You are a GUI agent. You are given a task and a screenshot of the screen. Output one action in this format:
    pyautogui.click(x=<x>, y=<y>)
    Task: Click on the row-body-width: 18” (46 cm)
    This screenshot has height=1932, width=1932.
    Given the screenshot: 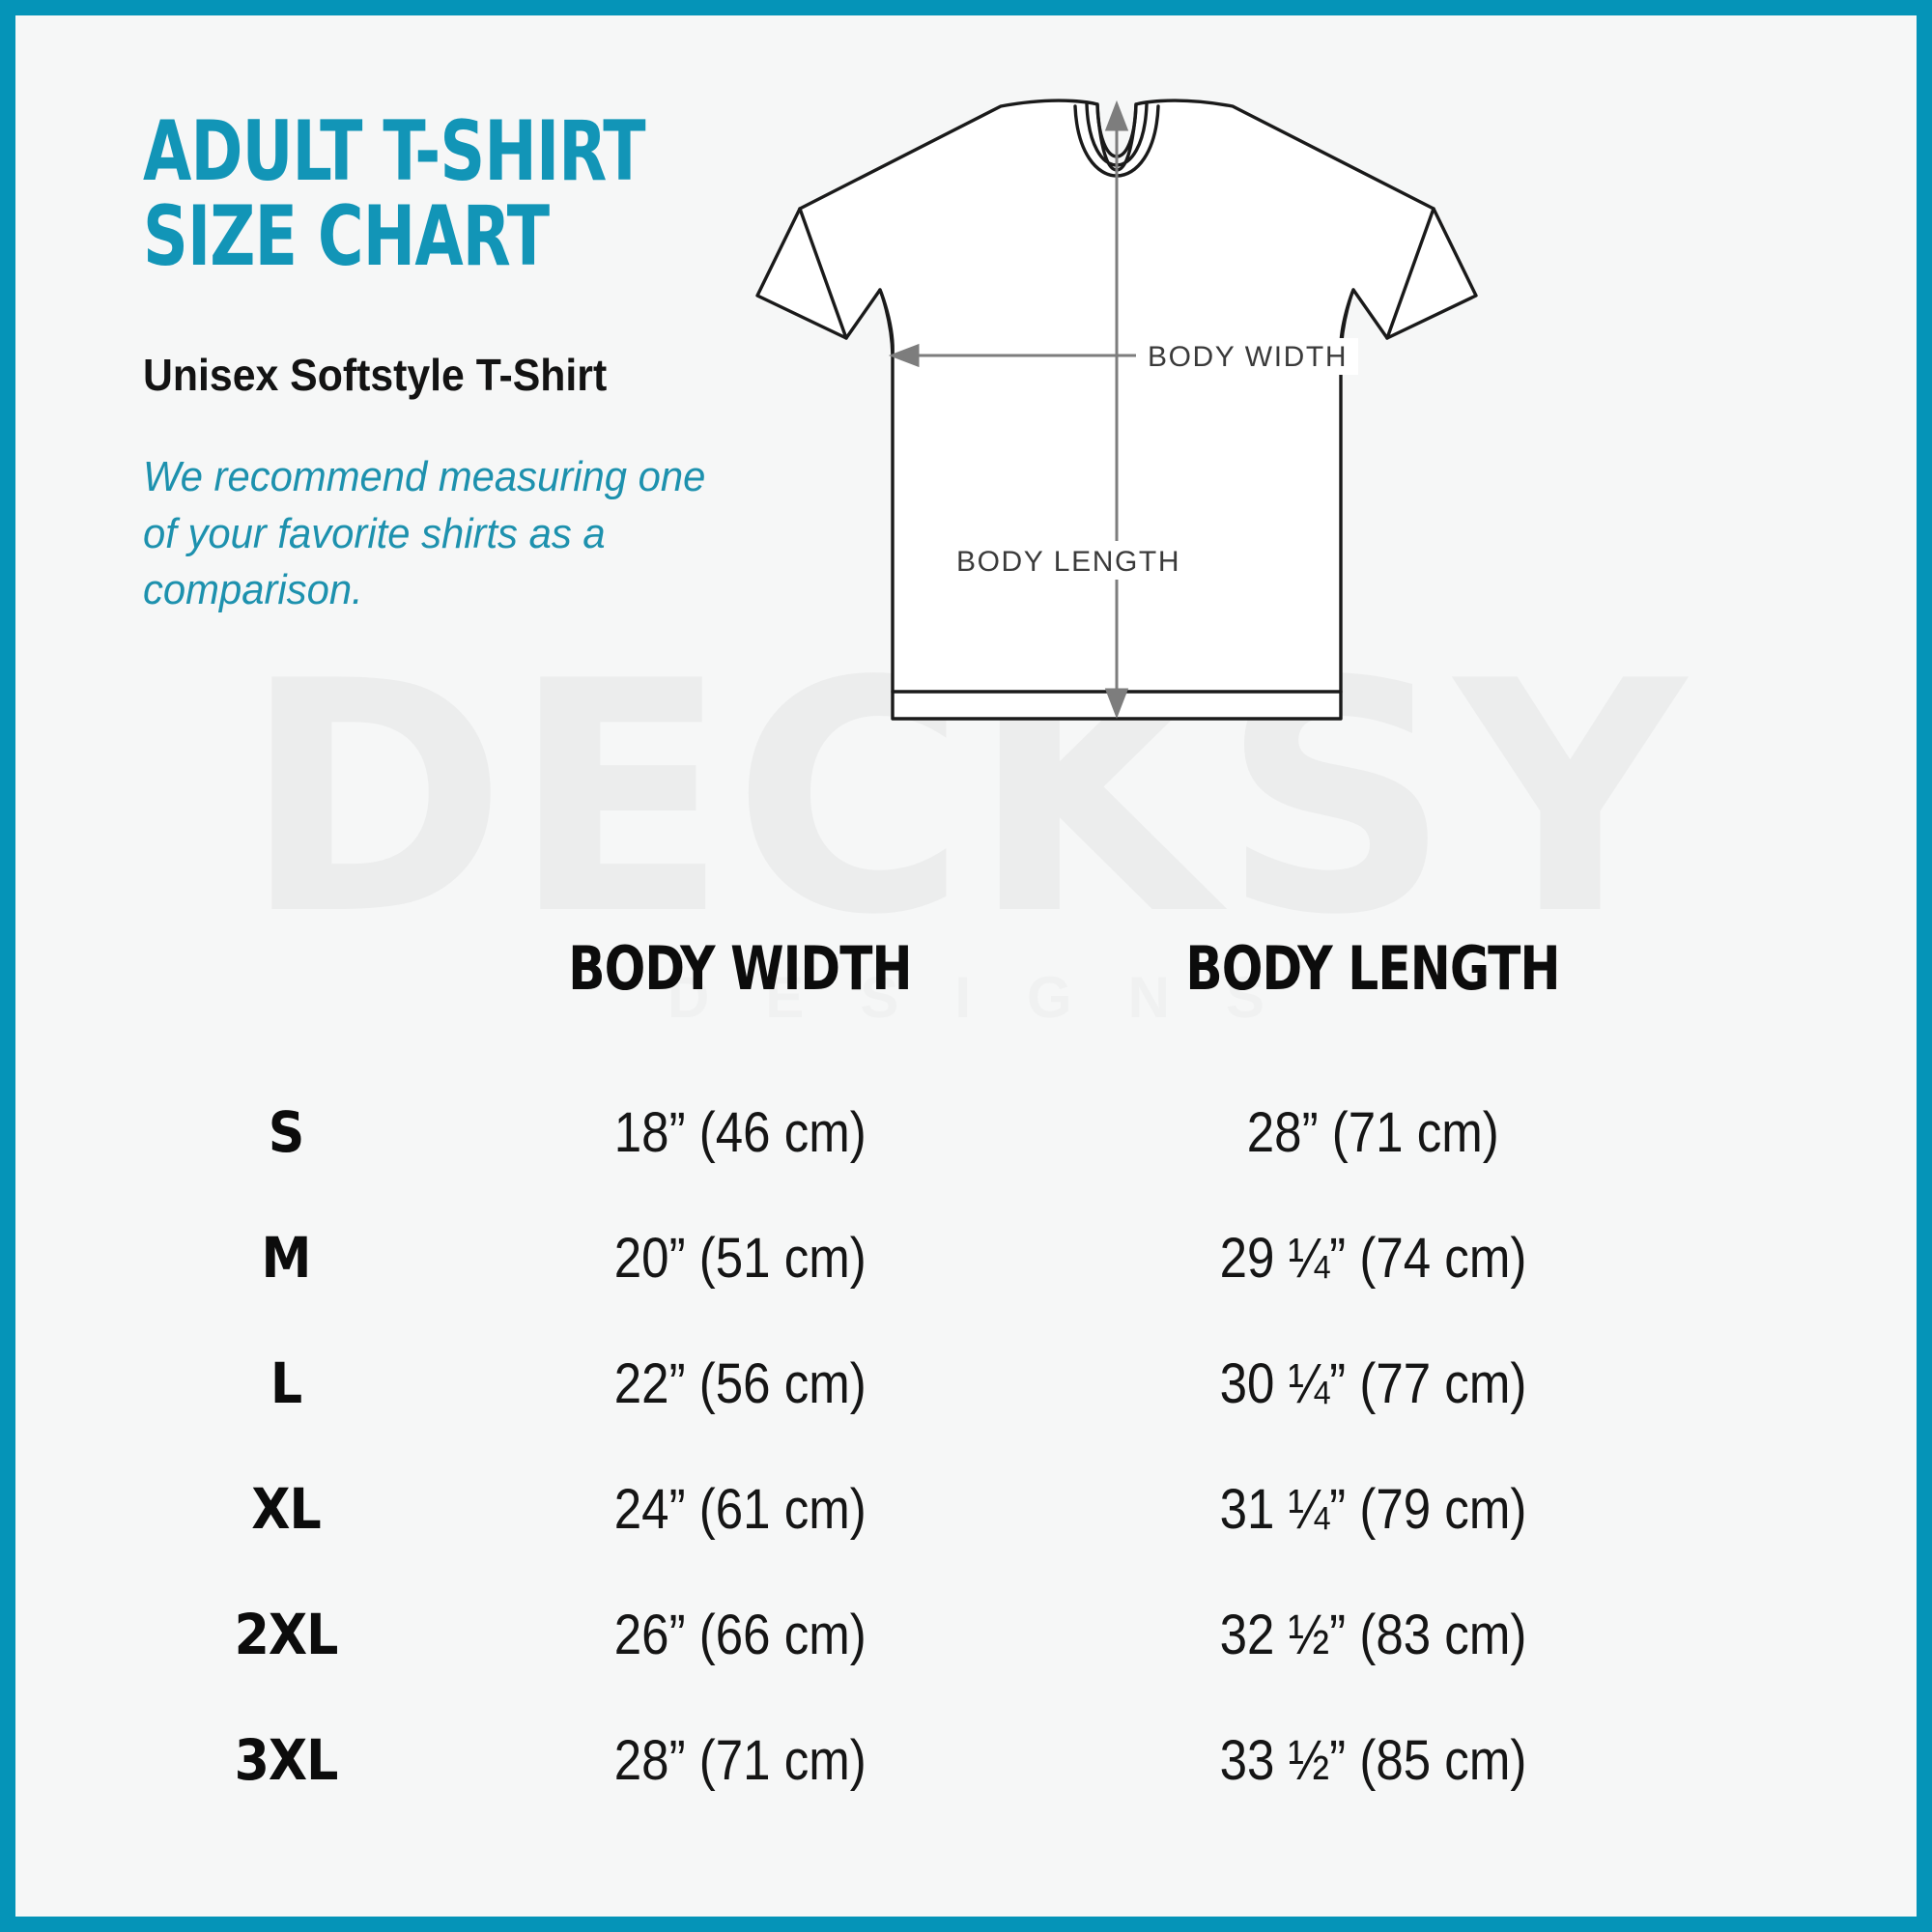 What is the action you would take?
    pyautogui.click(x=740, y=1132)
    